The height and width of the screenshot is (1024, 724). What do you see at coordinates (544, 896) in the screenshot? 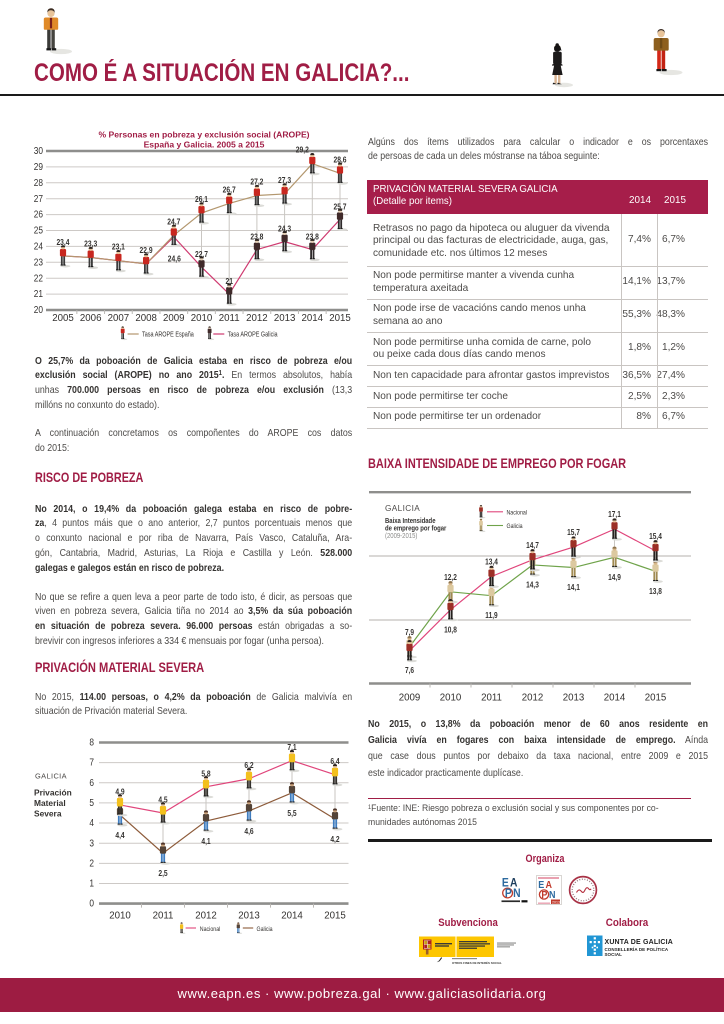
I see `svg-text: P` at bounding box center [544, 896].